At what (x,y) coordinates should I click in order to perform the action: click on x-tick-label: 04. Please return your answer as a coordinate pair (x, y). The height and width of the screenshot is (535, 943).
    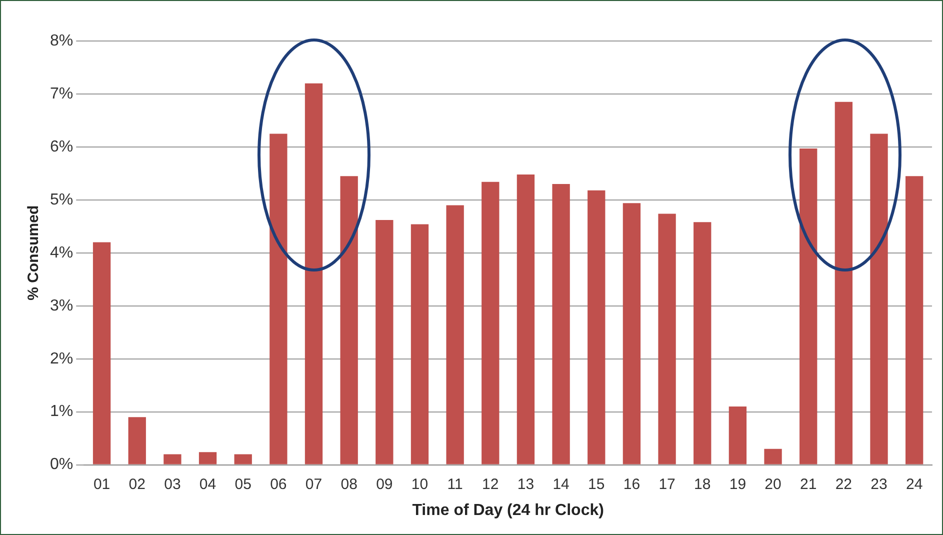
    Looking at the image, I should click on (207, 484).